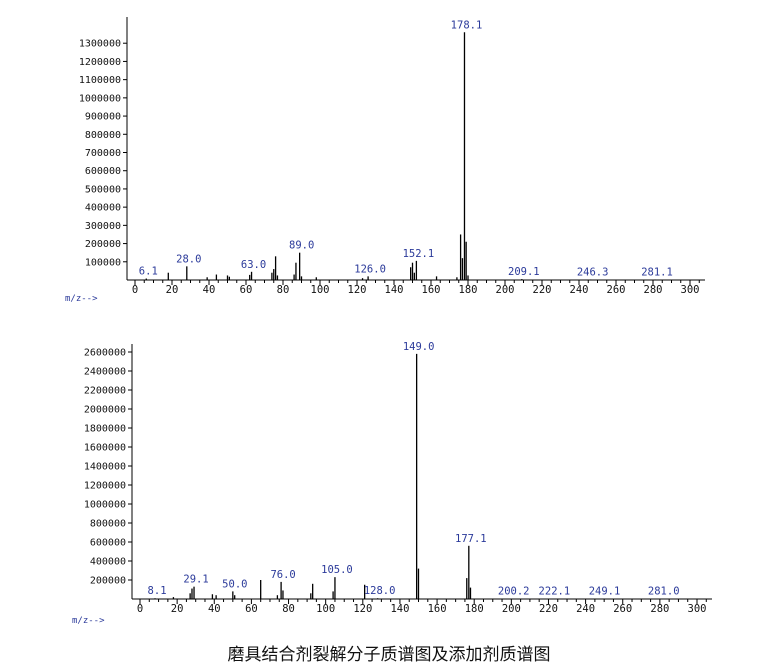 This screenshot has width=778, height=670. I want to click on peak-label: 246.3, so click(593, 272).